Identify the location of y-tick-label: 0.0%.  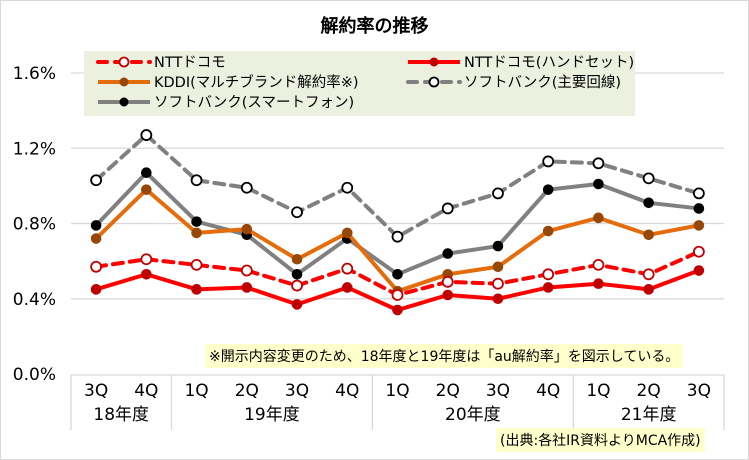
(34, 375).